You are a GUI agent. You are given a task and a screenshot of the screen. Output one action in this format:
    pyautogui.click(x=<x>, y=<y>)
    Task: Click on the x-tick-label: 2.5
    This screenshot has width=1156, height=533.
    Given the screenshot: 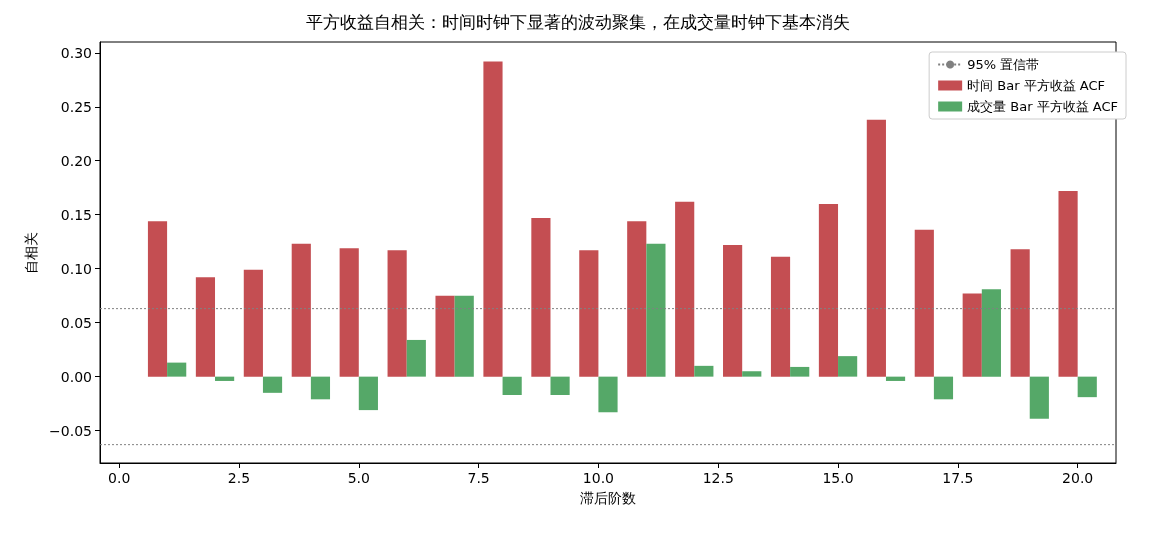 What is the action you would take?
    pyautogui.click(x=239, y=478)
    